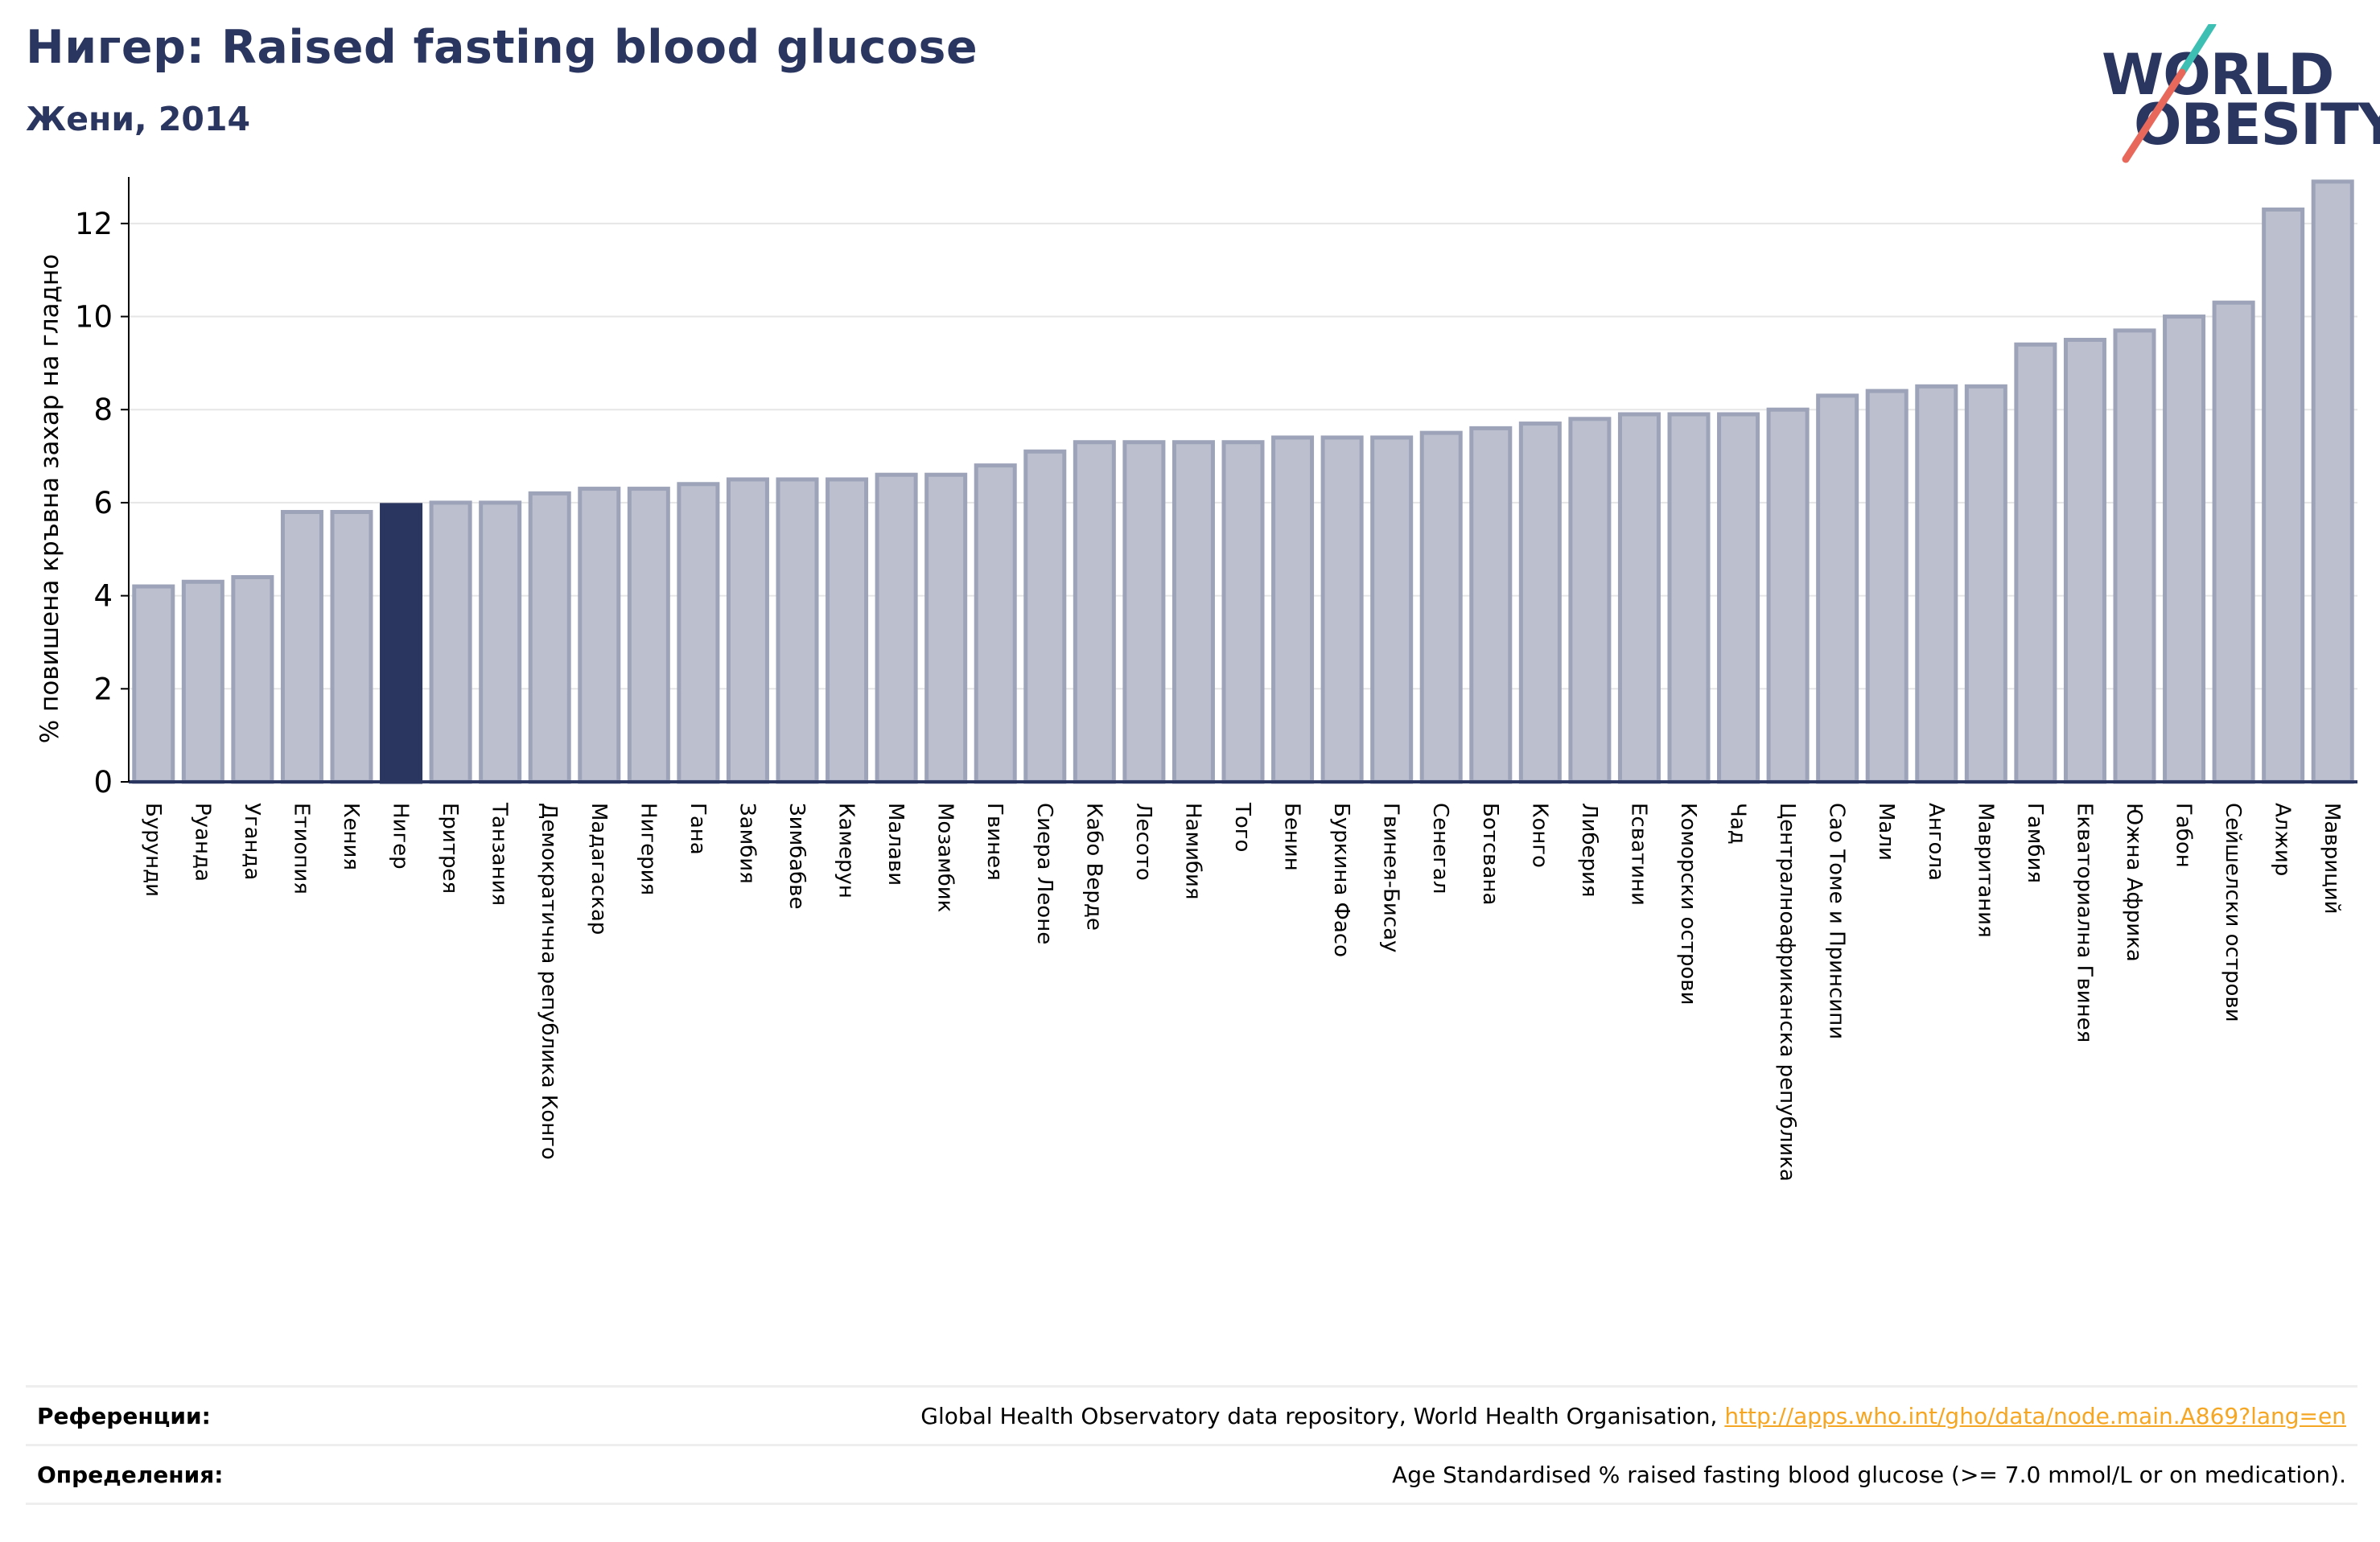 The width and height of the screenshot is (2380, 1542). I want to click on x-tick-label: Етиопия, so click(301, 848).